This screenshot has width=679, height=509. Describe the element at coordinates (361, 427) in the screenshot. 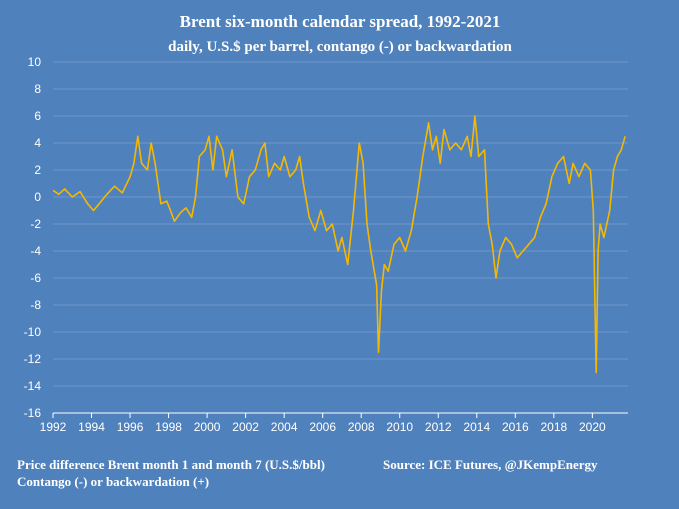

I see `x-tick-label: 2008` at that location.